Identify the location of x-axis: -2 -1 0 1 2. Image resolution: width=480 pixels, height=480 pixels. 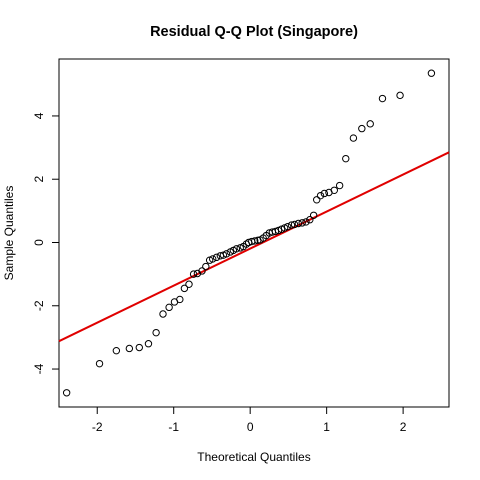
(249, 420).